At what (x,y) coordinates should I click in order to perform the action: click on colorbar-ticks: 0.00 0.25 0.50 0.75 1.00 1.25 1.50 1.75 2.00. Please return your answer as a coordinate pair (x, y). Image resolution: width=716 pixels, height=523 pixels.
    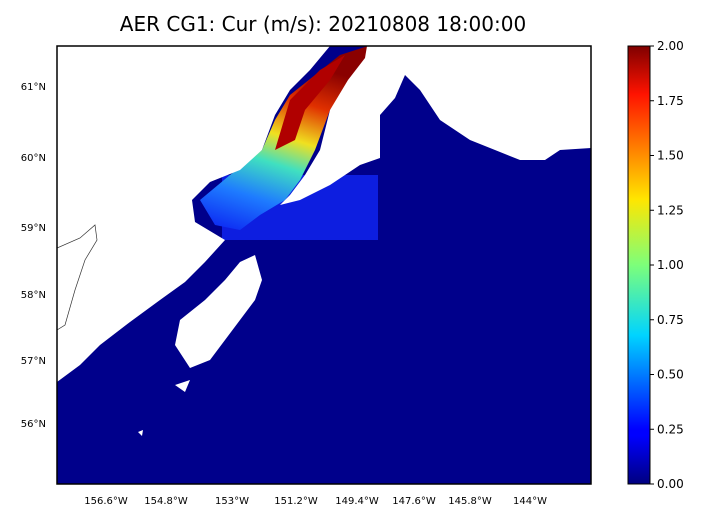
    Looking at the image, I should click on (667, 265).